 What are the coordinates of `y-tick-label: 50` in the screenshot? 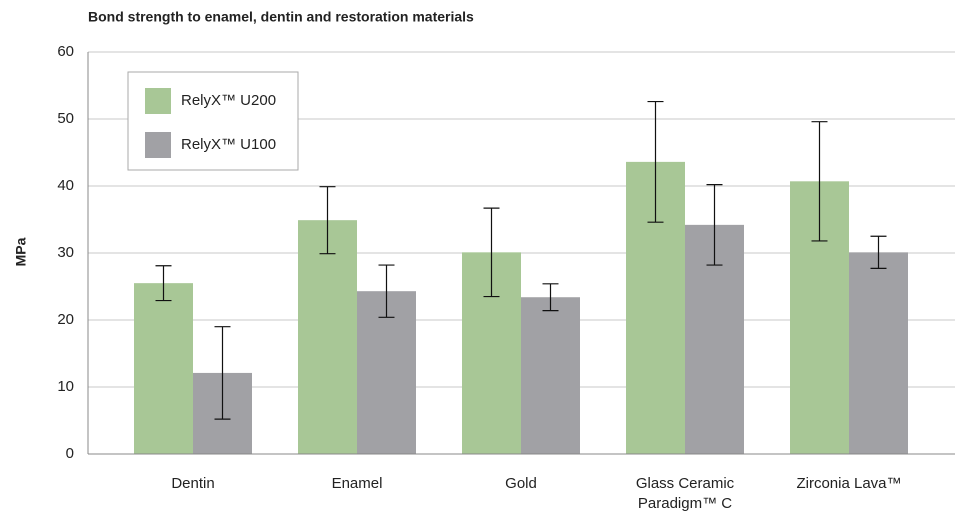 It's located at (65, 118).